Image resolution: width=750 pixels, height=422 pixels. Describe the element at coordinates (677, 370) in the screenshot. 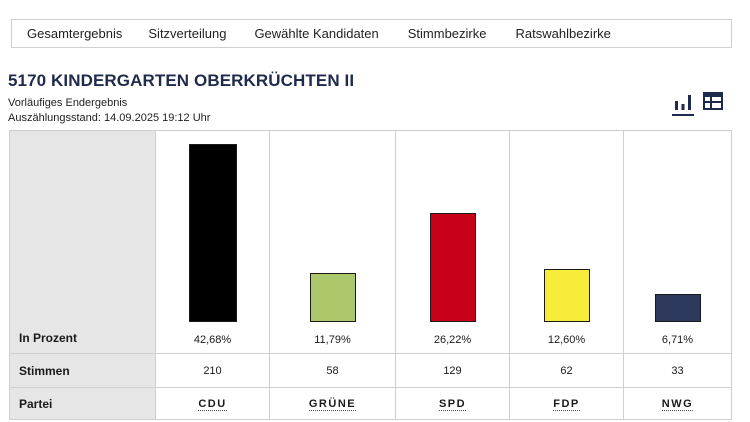

I see `votes-nwg: 33` at that location.